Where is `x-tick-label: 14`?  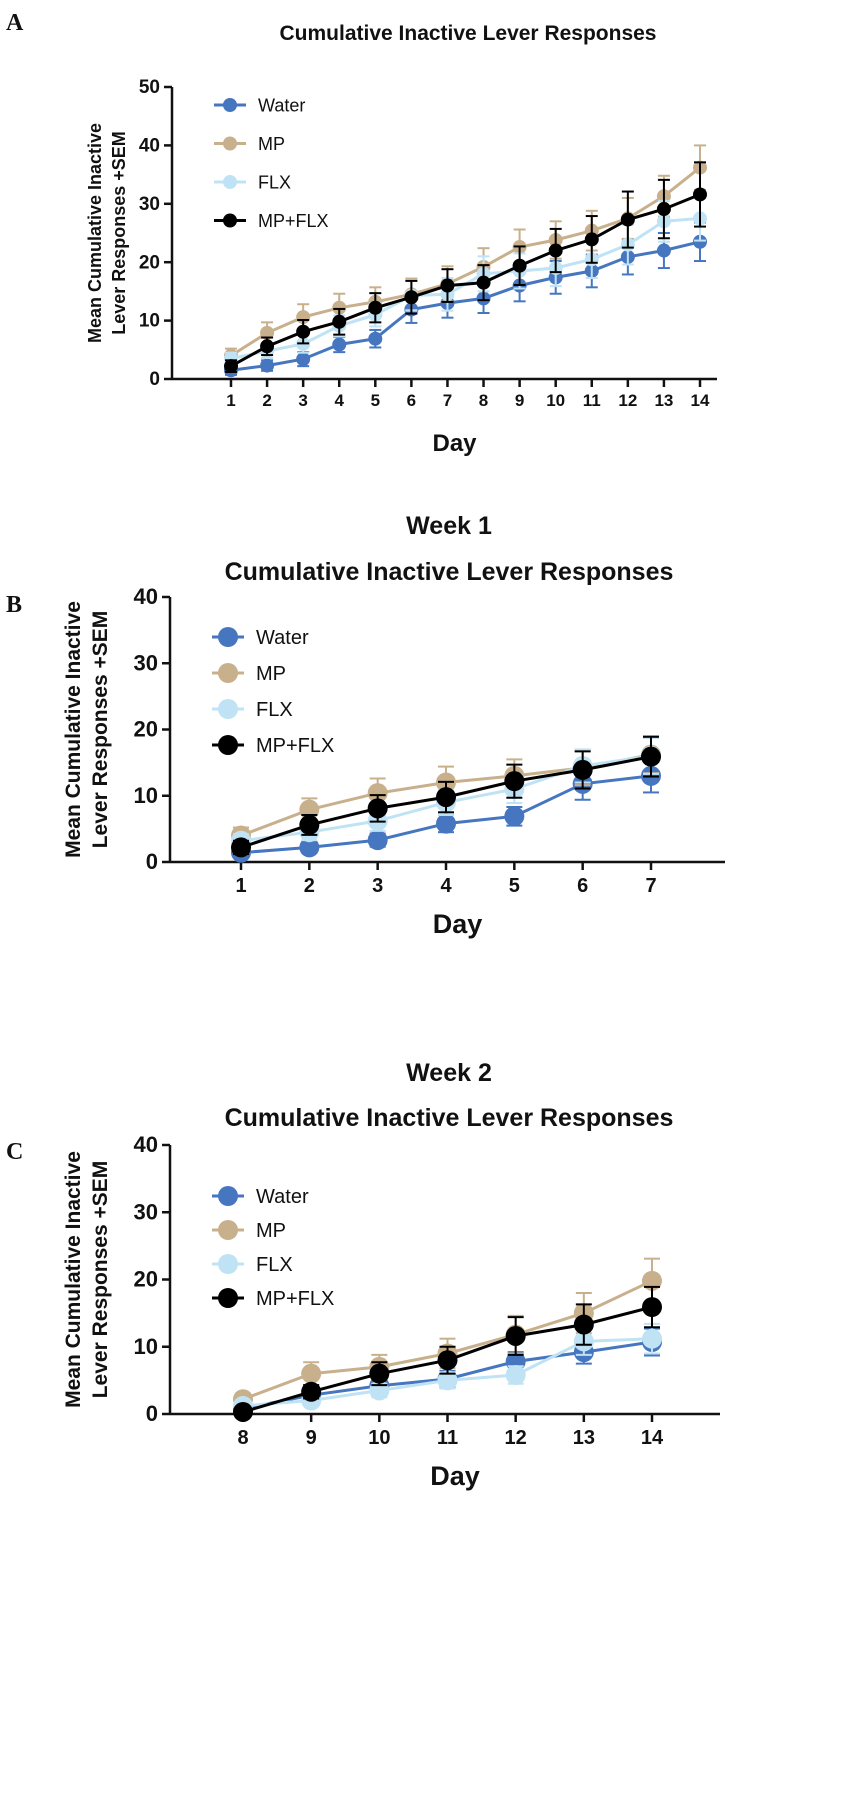 x-tick-label: 14 is located at coordinates (652, 1438).